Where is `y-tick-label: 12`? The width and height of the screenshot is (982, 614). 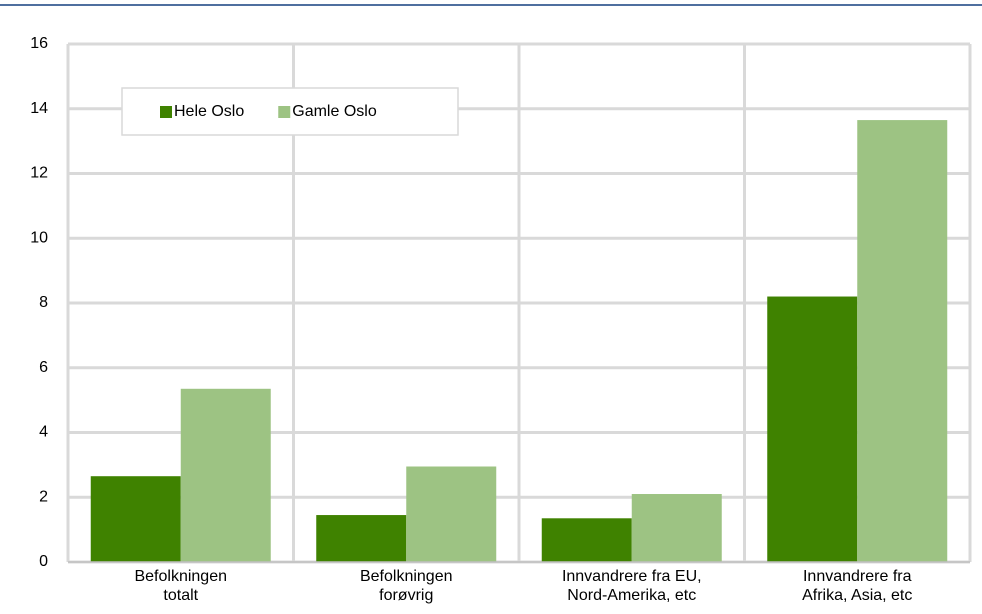
y-tick-label: 12 is located at coordinates (39, 173).